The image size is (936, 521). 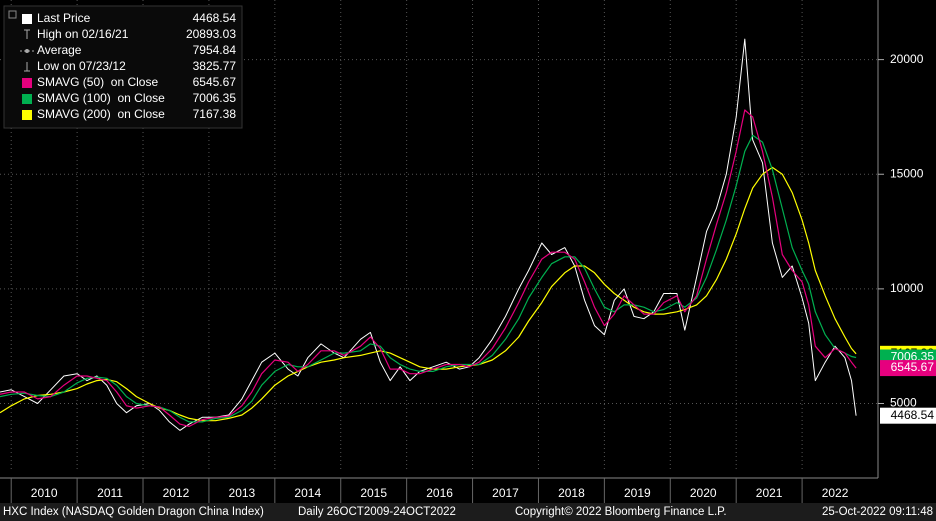 What do you see at coordinates (907, 288) in the screenshot?
I see `y-tick-label: 10000` at bounding box center [907, 288].